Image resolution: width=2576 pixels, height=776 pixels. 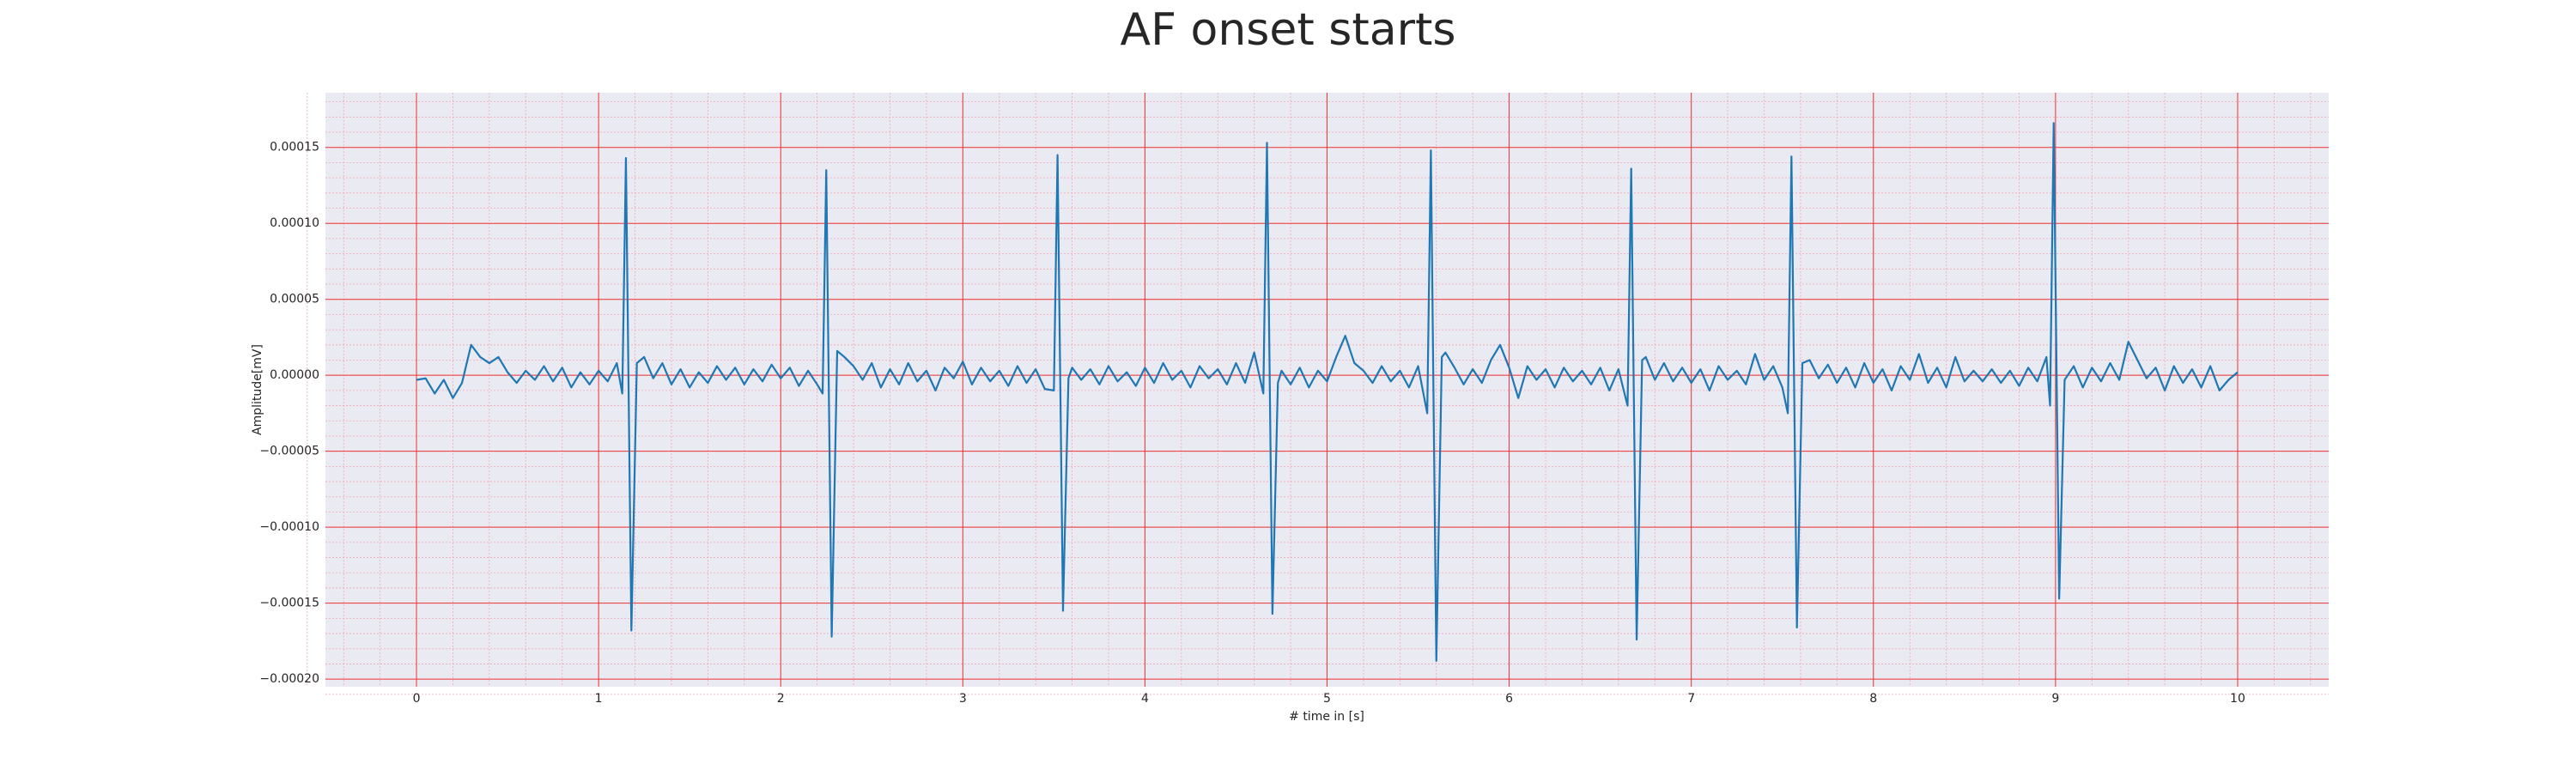 What do you see at coordinates (289, 604) in the screenshot?
I see `y-tick-label: −0.00015` at bounding box center [289, 604].